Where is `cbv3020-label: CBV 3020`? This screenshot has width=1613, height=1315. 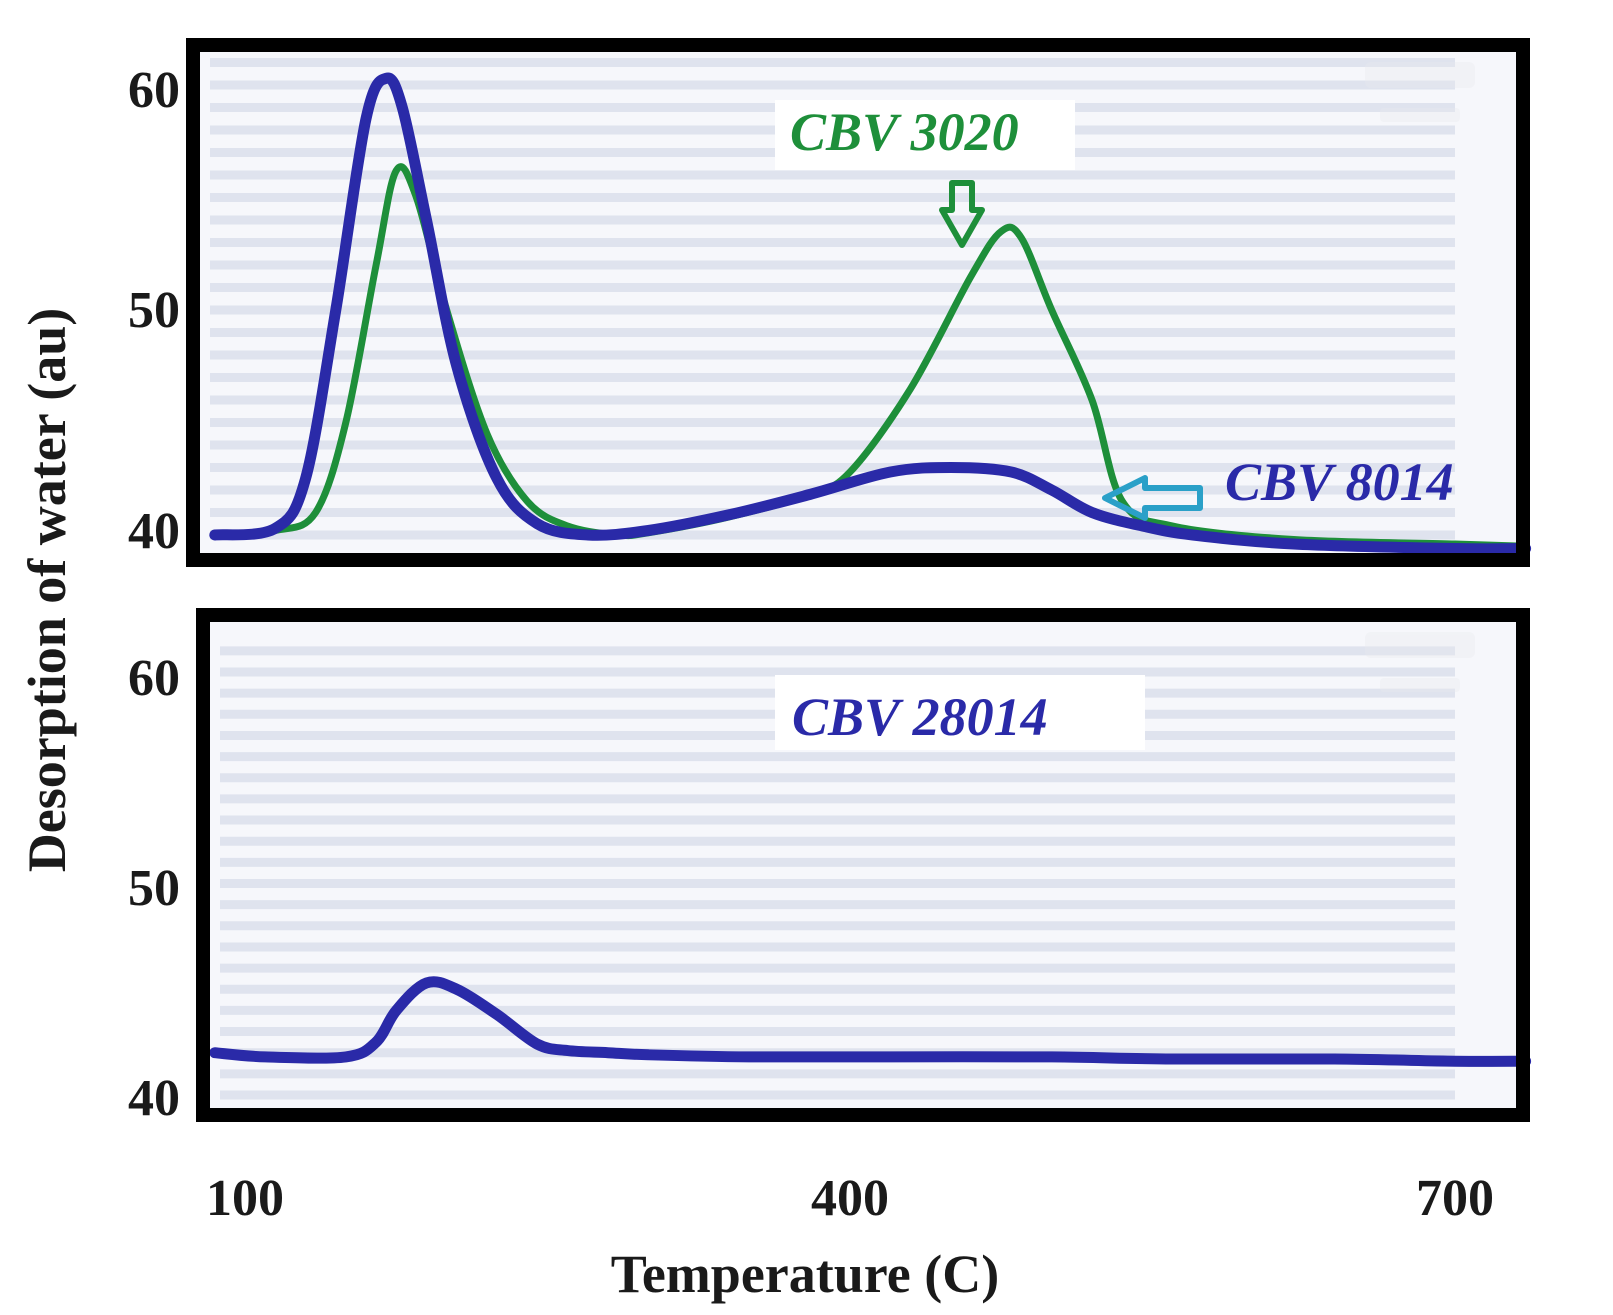
cbv3020-label: CBV 3020 is located at coordinates (904, 132).